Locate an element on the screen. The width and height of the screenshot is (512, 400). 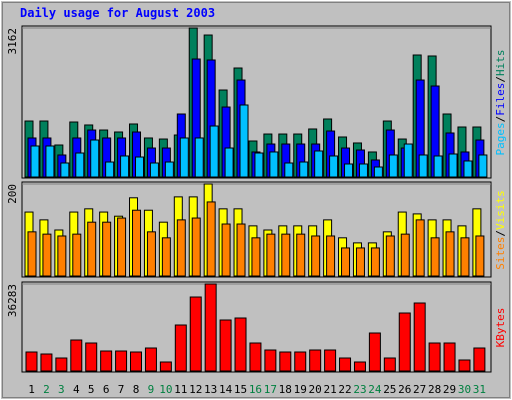
chart-title: Daily usage for August 2003 is located at coordinates (117, 13).